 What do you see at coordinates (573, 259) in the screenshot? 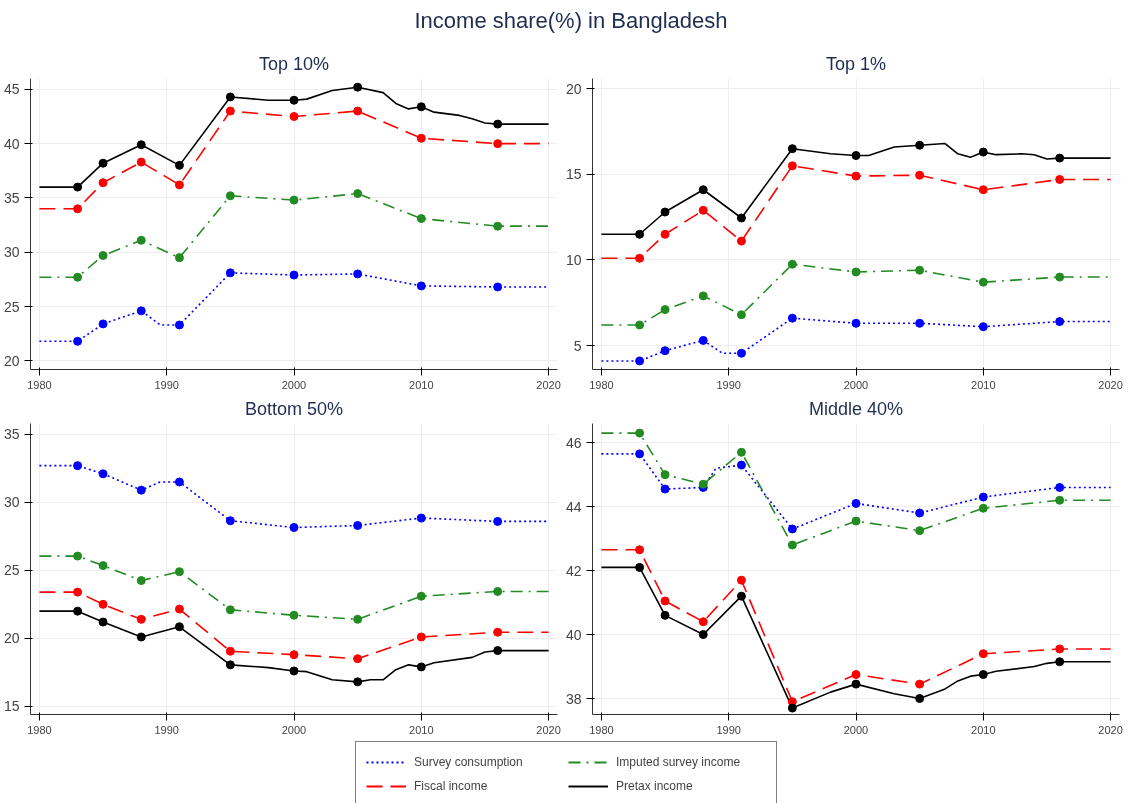
I see `y-tick-label: 10` at bounding box center [573, 259].